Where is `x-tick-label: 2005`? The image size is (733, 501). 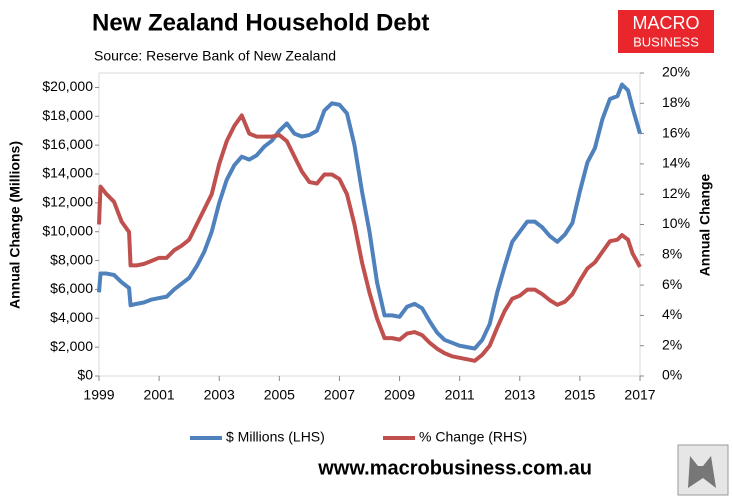 x-tick-label: 2005 is located at coordinates (279, 395).